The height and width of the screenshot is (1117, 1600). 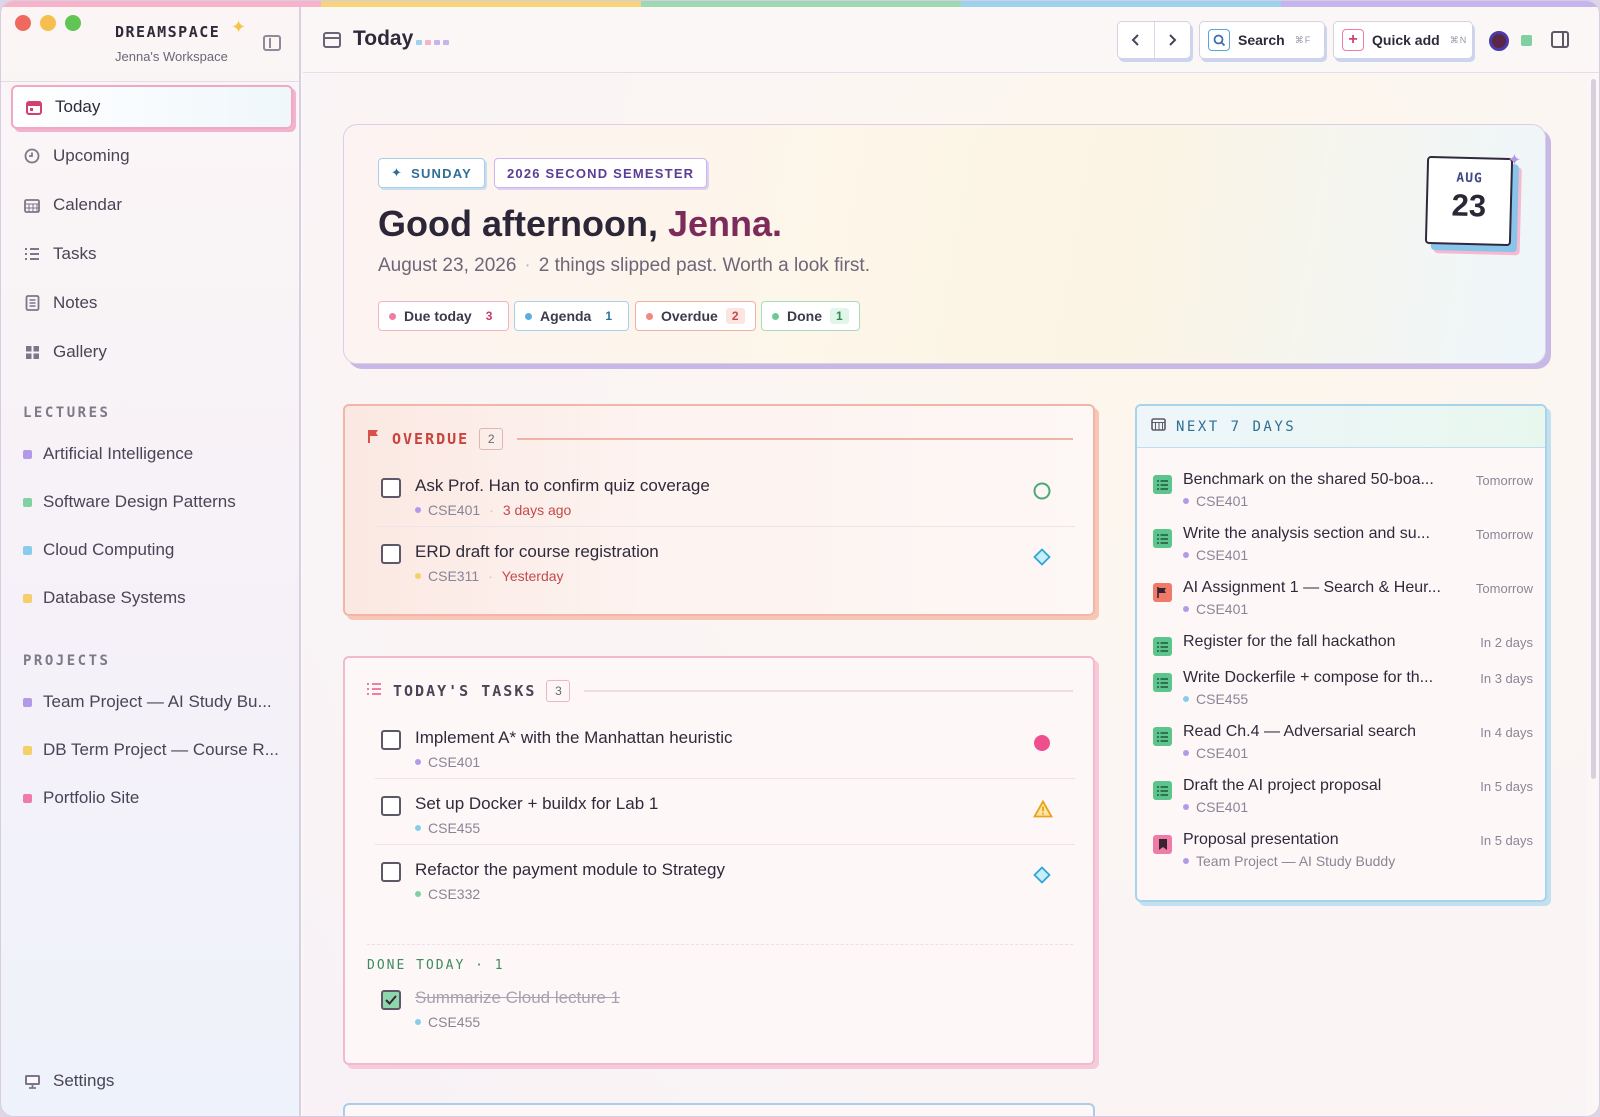 What do you see at coordinates (73, 23) in the screenshot?
I see `maximize-window-button` at bounding box center [73, 23].